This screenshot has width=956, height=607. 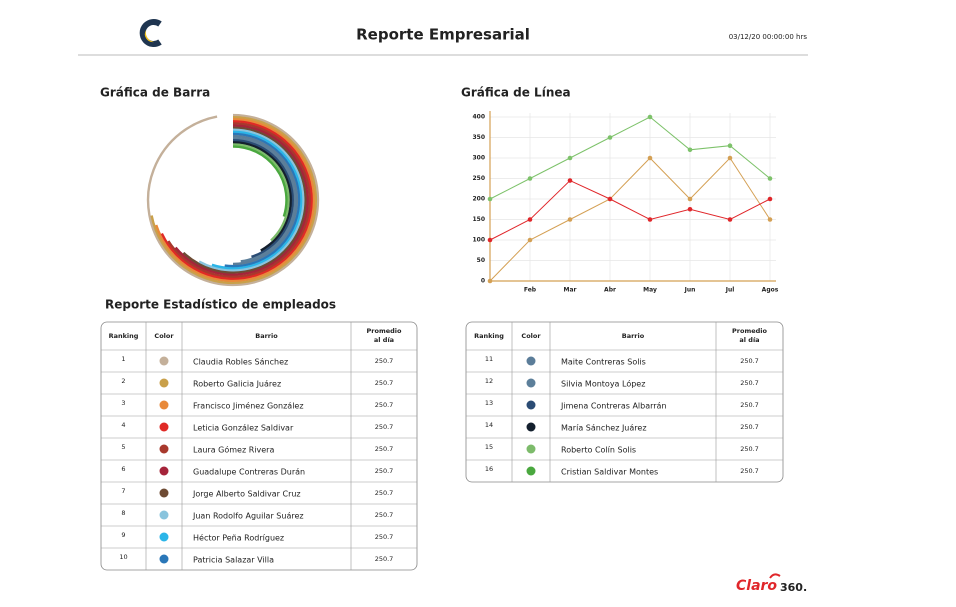 I want to click on ranking-cell: 16, so click(x=489, y=469).